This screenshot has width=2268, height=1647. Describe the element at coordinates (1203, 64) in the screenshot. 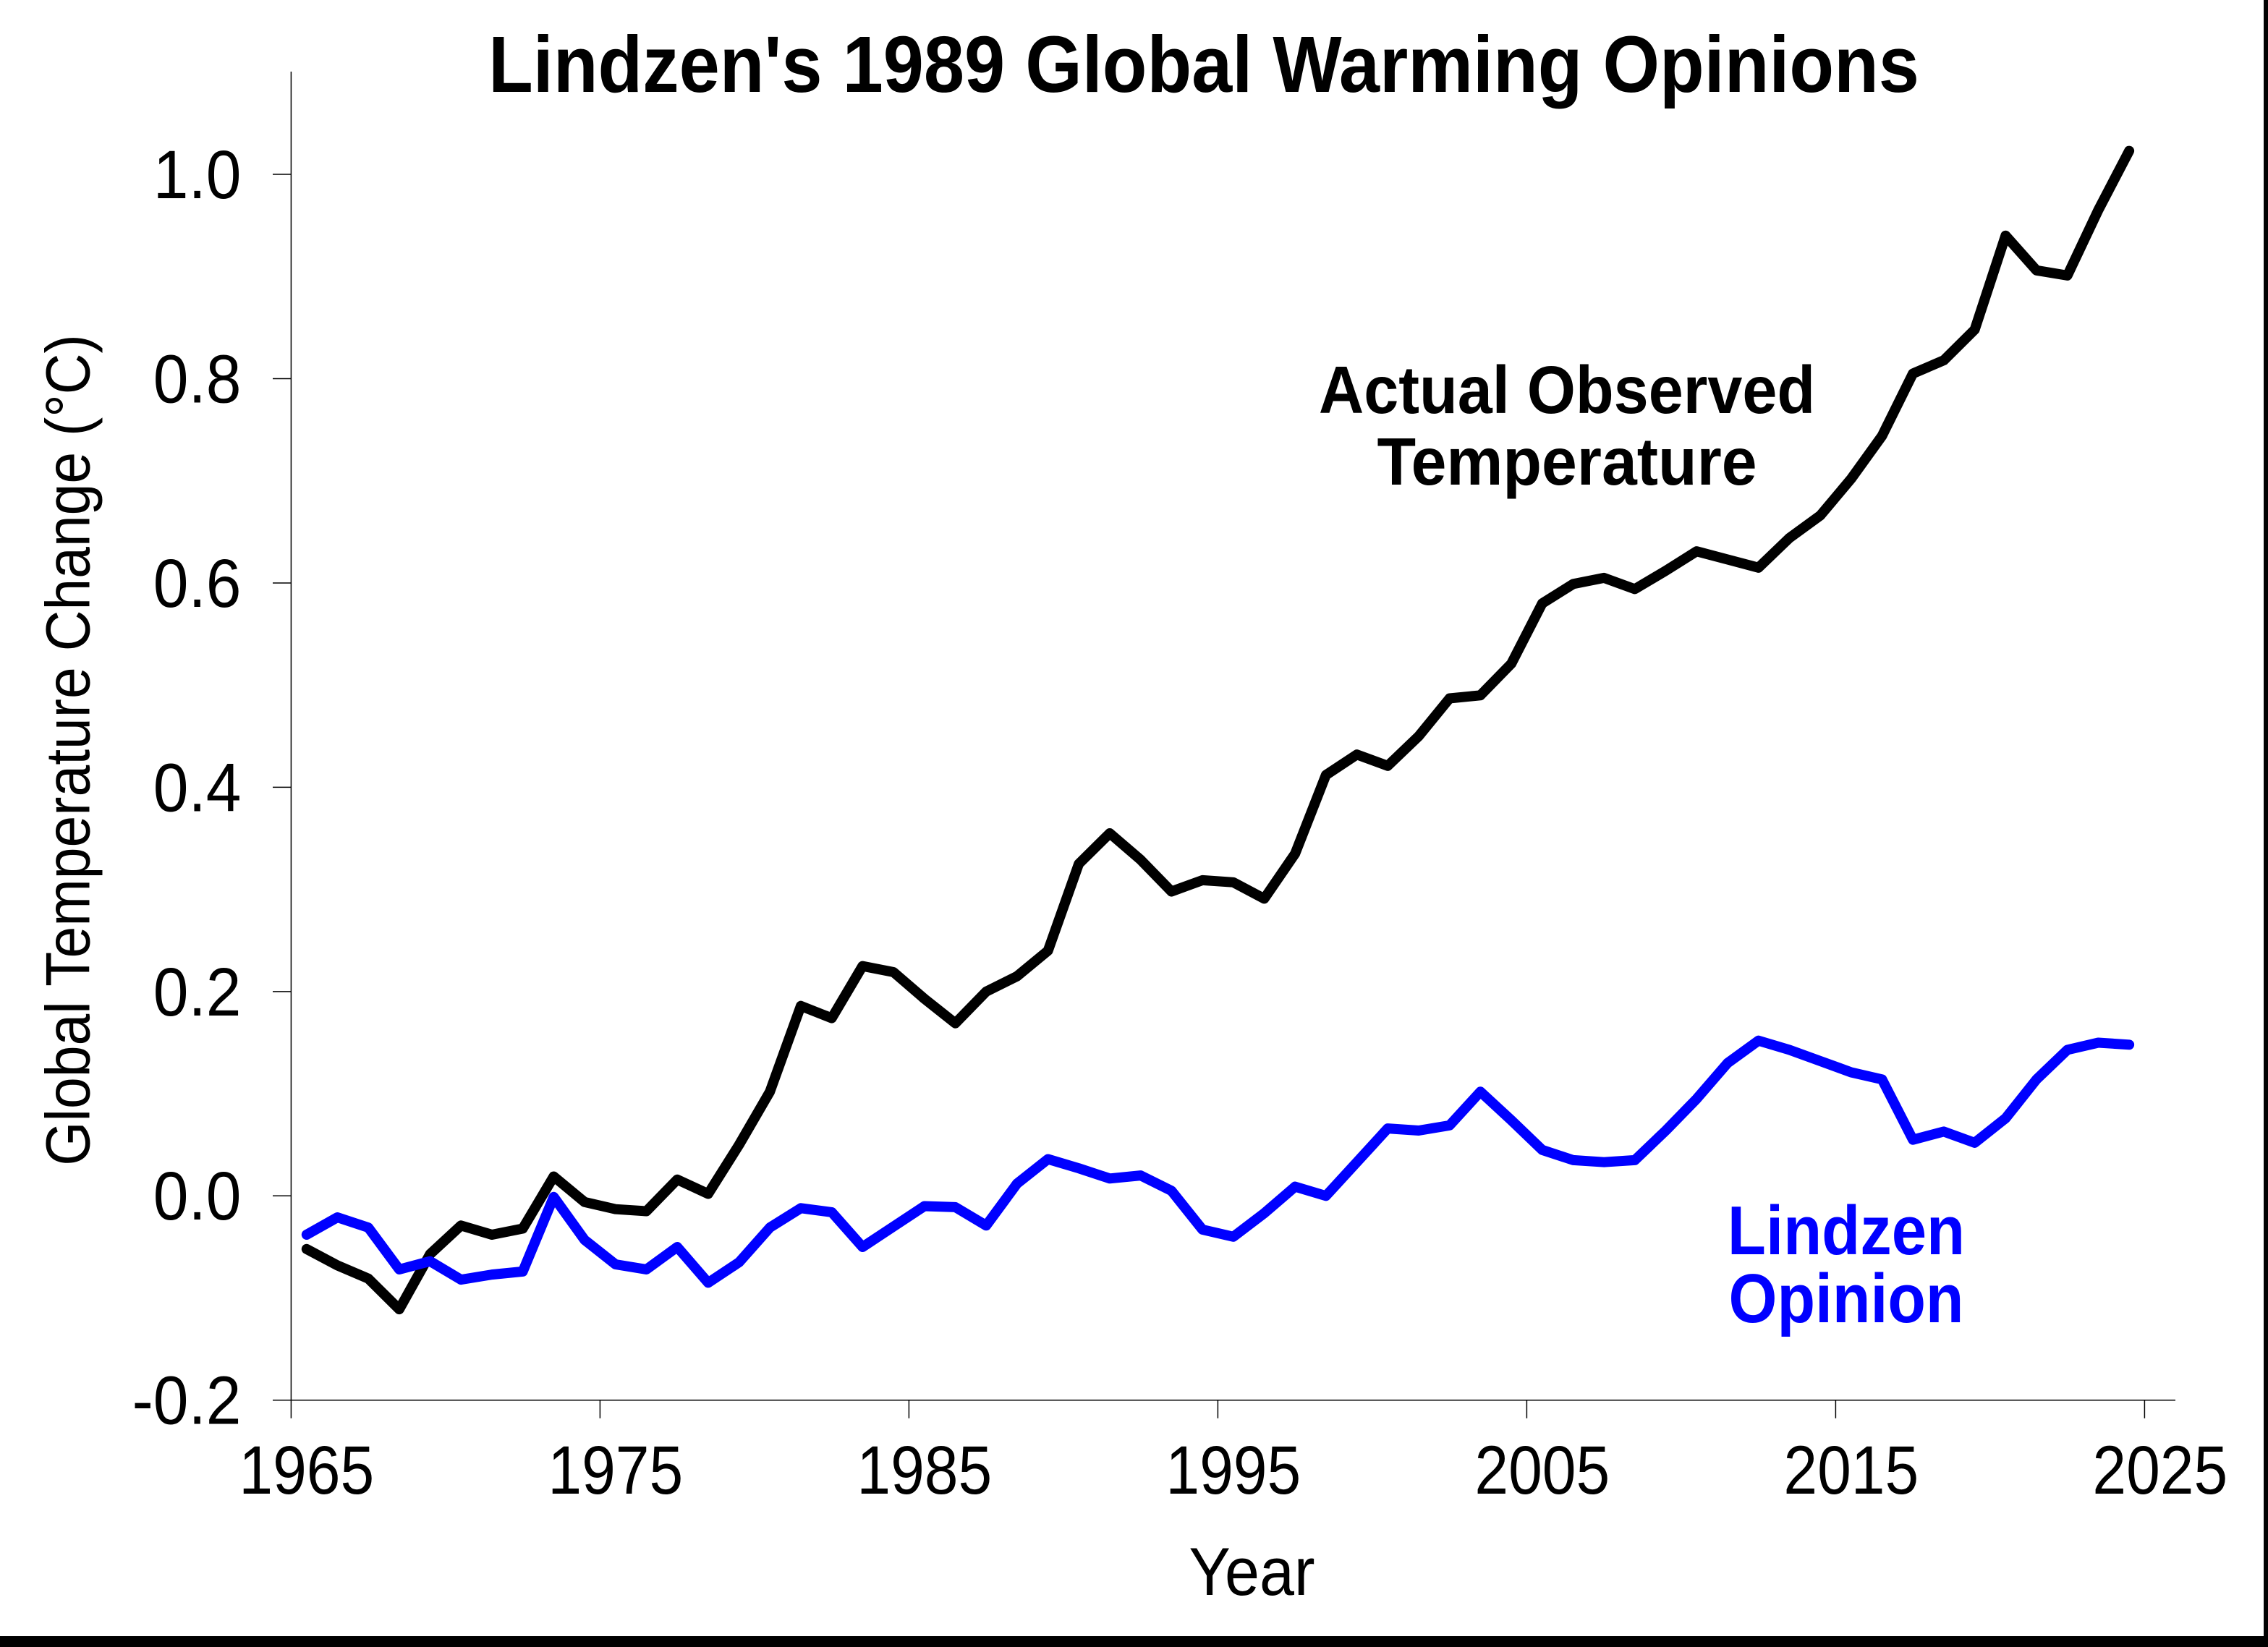

I see `svg-text:Lindzen's 1989 Global Warming: Lindzen's 1989 Global Warming Opinions` at that location.